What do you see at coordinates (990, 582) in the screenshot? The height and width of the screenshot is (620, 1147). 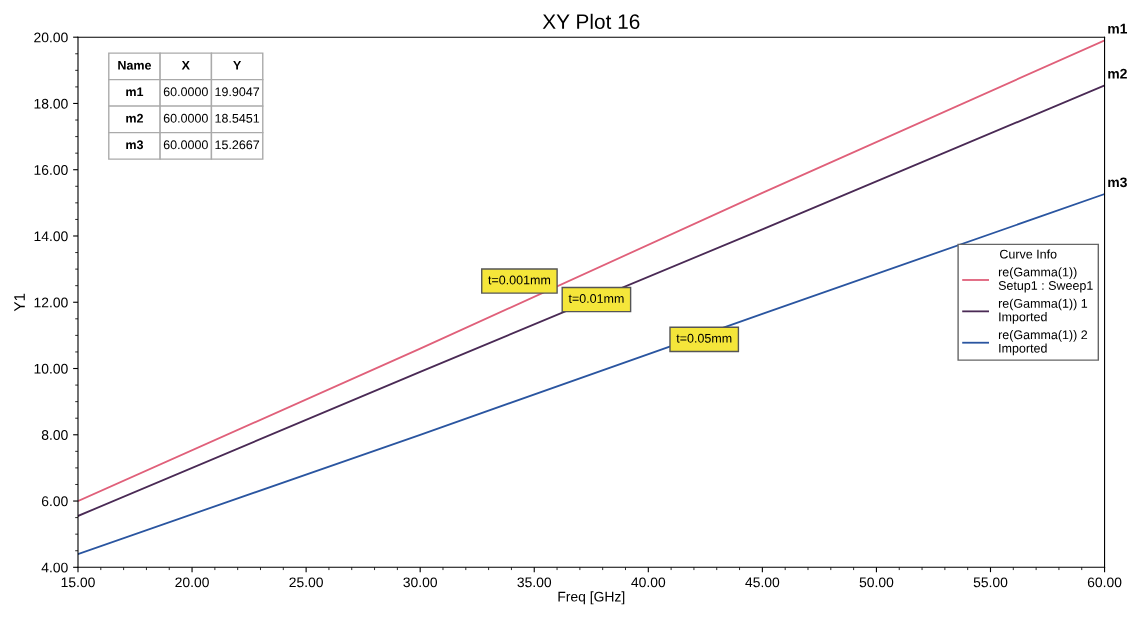 I see `x-tick-label: 55.00` at bounding box center [990, 582].